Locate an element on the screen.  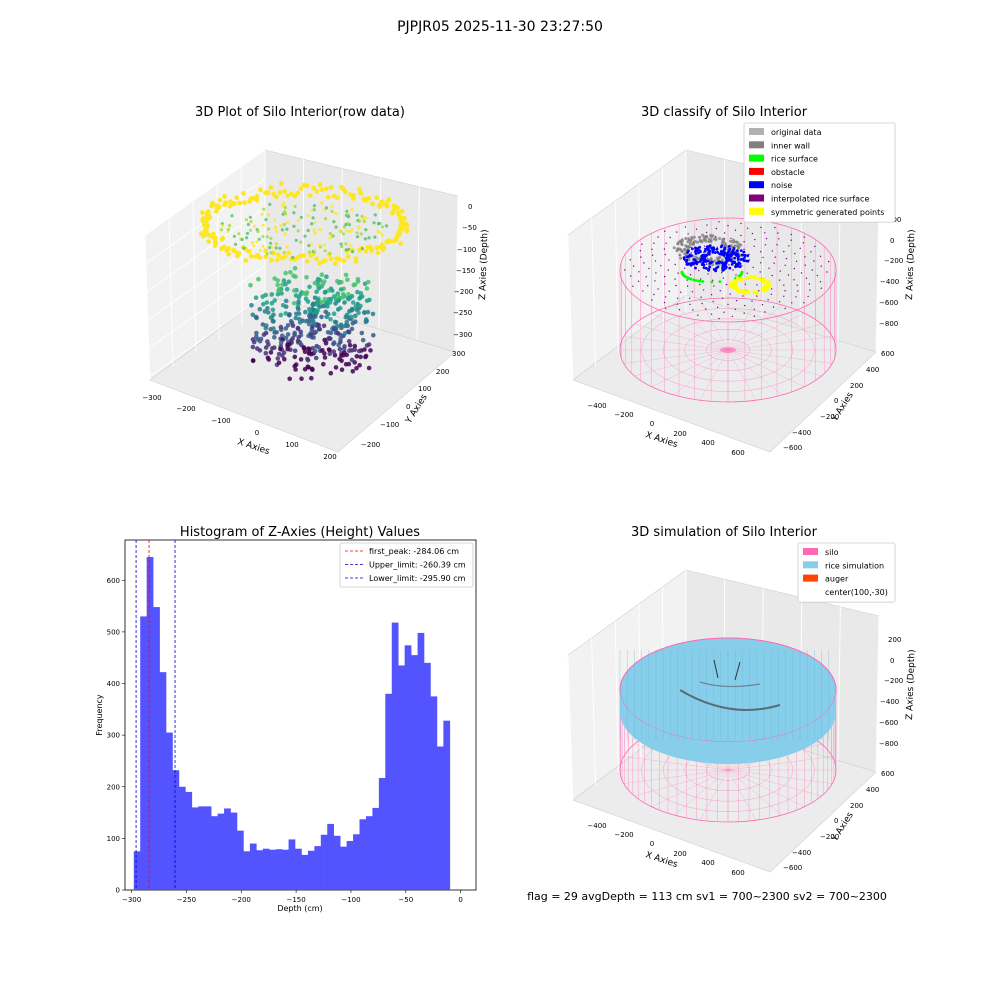
classify-ylabel: Y Axies is located at coordinates (843, 407).